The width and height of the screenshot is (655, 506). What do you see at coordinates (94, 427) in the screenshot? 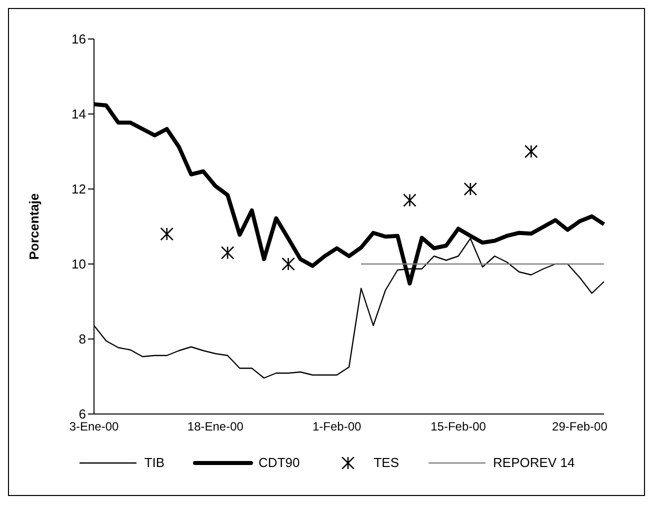
I see `x-tick-label: 3-Ene-00` at bounding box center [94, 427].